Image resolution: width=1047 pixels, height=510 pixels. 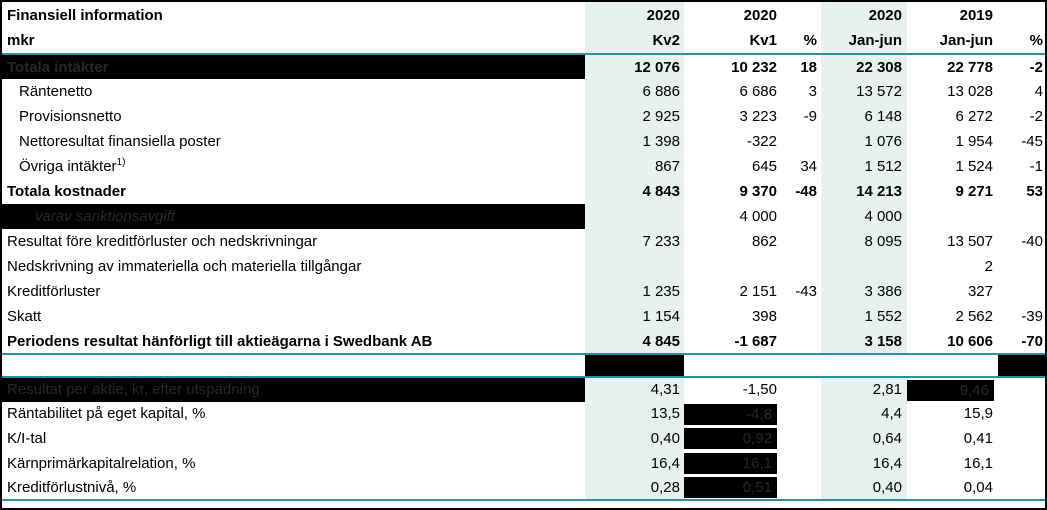 I want to click on row-label-text: Kreditförluster, so click(x=54, y=291).